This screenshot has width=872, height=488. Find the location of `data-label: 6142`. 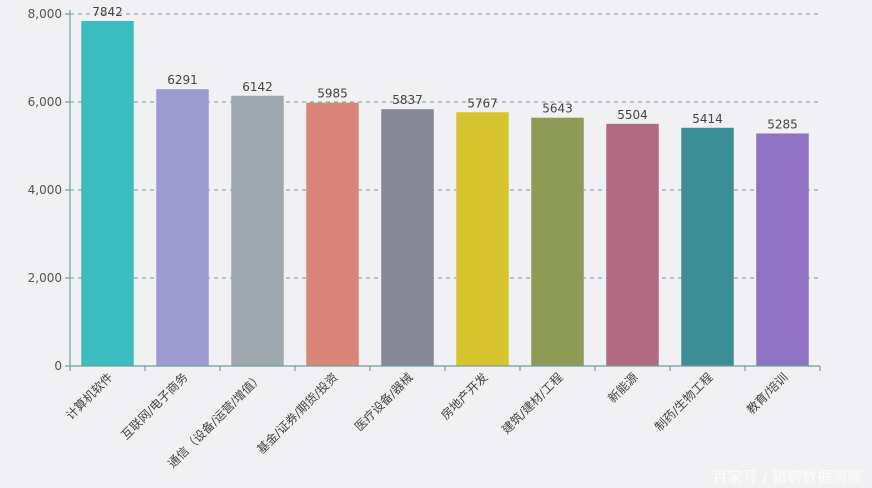

data-label: 6142 is located at coordinates (257, 87).